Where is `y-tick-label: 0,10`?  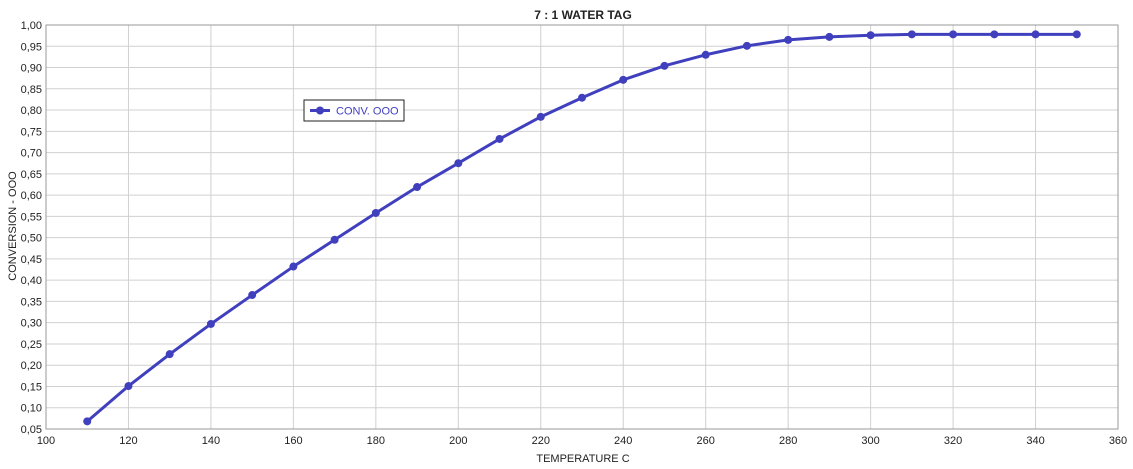
y-tick-label: 0,10 is located at coordinates (31, 409).